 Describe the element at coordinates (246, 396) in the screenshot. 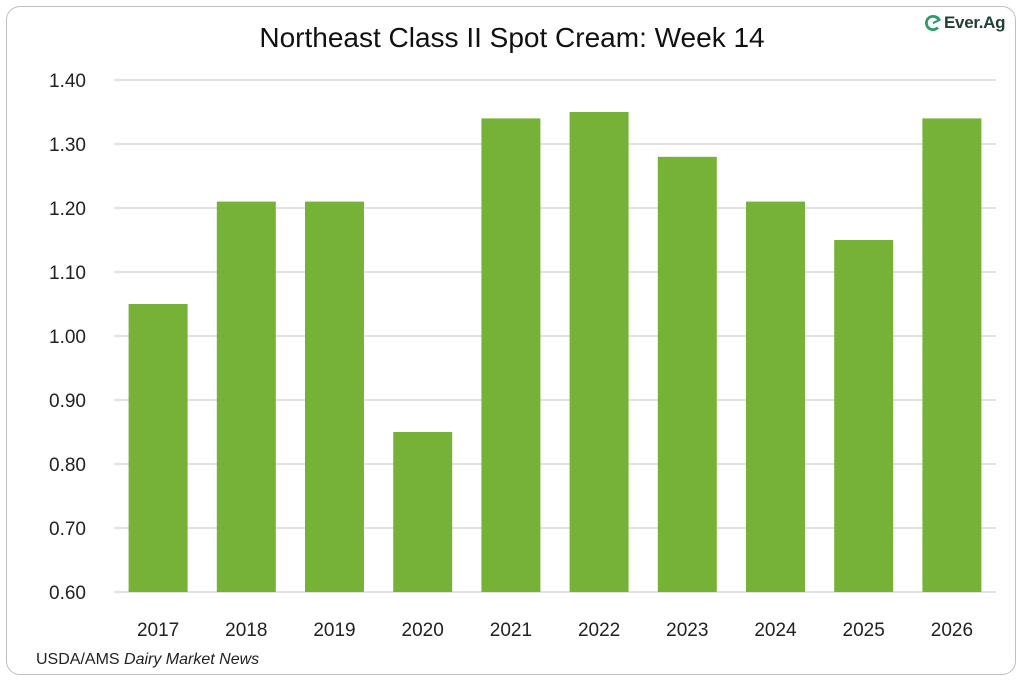

I see `bar-2018` at that location.